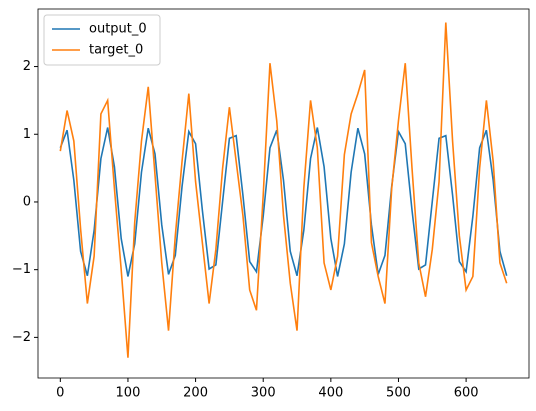  I want to click on y-tick-label: 0, so click(27, 201).